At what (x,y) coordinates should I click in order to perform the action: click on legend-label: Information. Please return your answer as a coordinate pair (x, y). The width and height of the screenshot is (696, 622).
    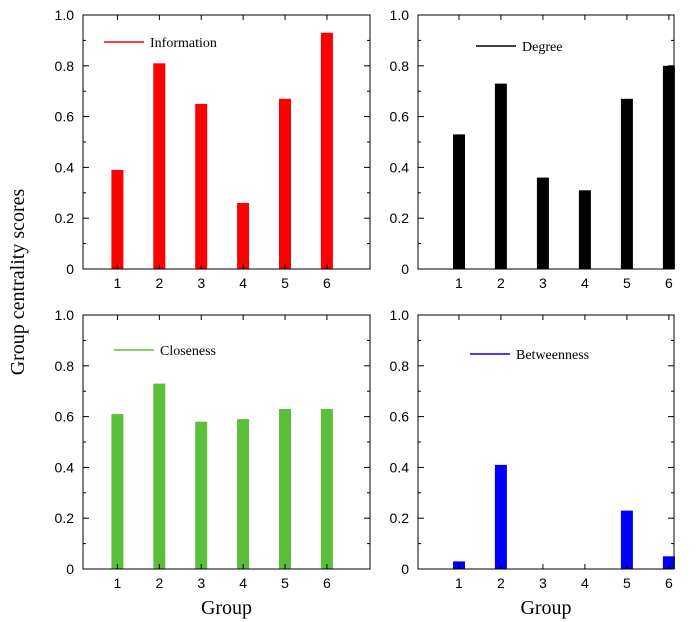
    Looking at the image, I should click on (183, 43).